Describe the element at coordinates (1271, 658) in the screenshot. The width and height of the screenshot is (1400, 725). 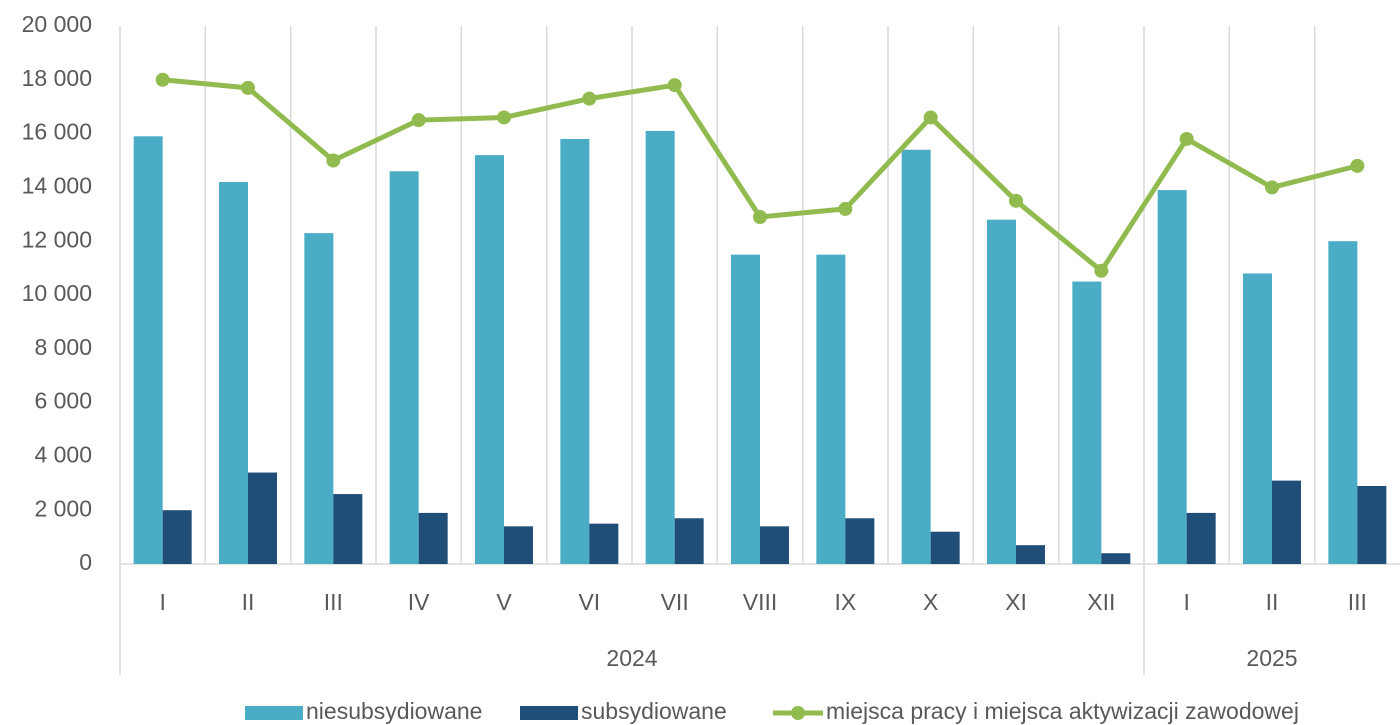
I see `group-label: 2025` at that location.